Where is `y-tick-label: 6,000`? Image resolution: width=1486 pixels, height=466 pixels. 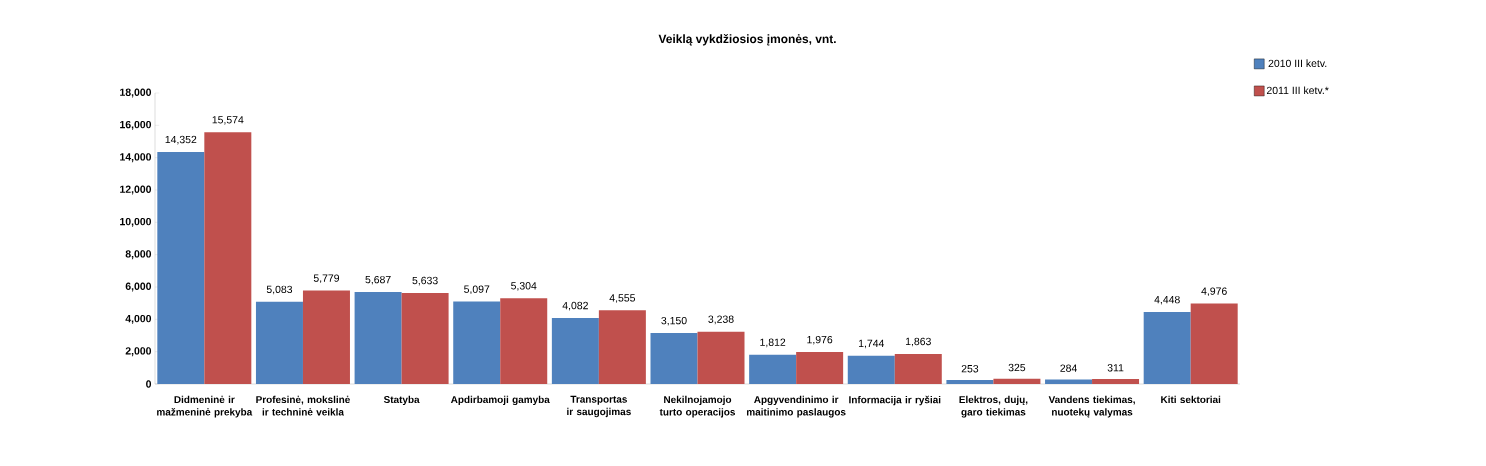 y-tick-label: 6,000 is located at coordinates (138, 287).